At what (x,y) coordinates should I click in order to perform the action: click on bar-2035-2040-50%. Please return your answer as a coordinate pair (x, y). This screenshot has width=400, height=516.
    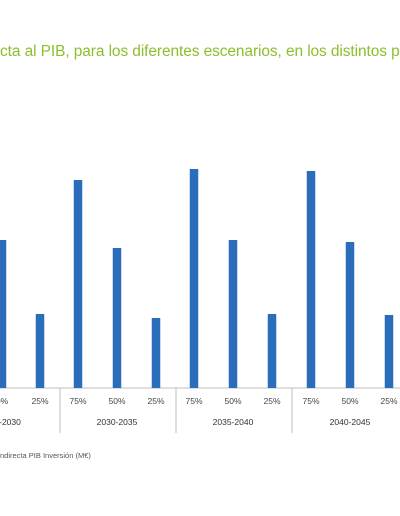
    Looking at the image, I should click on (233, 314).